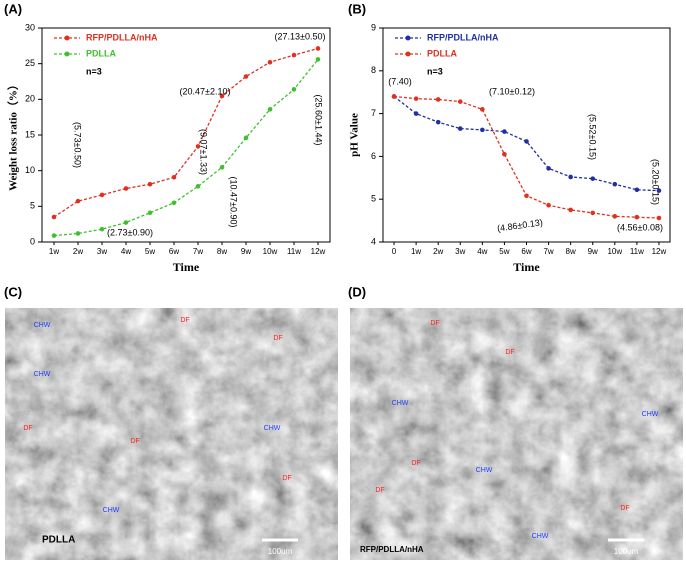 This screenshot has width=686, height=568. I want to click on y-tick-label: 5, so click(373, 199).